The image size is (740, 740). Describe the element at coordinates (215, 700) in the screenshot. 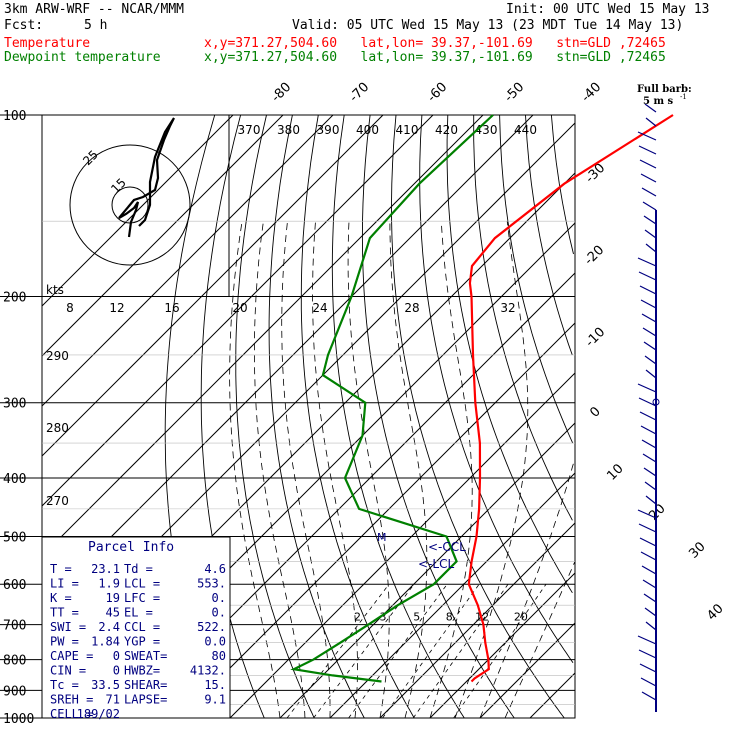

I see `parcel-value: 9.1` at that location.